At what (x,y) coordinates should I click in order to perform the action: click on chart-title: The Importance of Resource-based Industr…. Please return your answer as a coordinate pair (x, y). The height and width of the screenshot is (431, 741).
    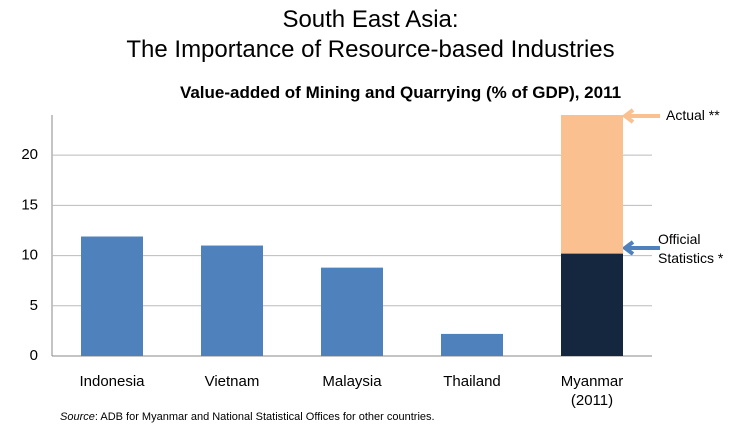
    Looking at the image, I should click on (370, 49).